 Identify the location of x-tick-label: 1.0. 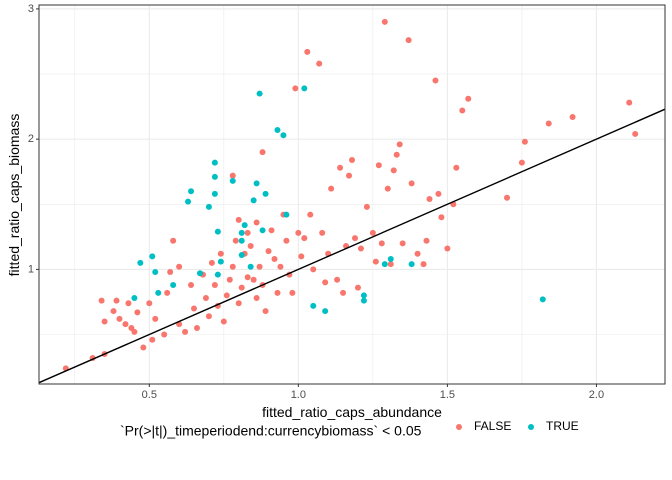
(298, 395).